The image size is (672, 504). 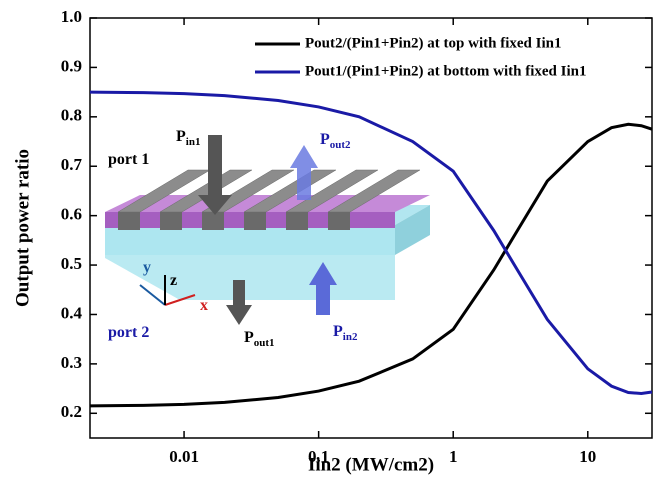 I want to click on y-tick-label: 0.6, so click(x=71, y=214).